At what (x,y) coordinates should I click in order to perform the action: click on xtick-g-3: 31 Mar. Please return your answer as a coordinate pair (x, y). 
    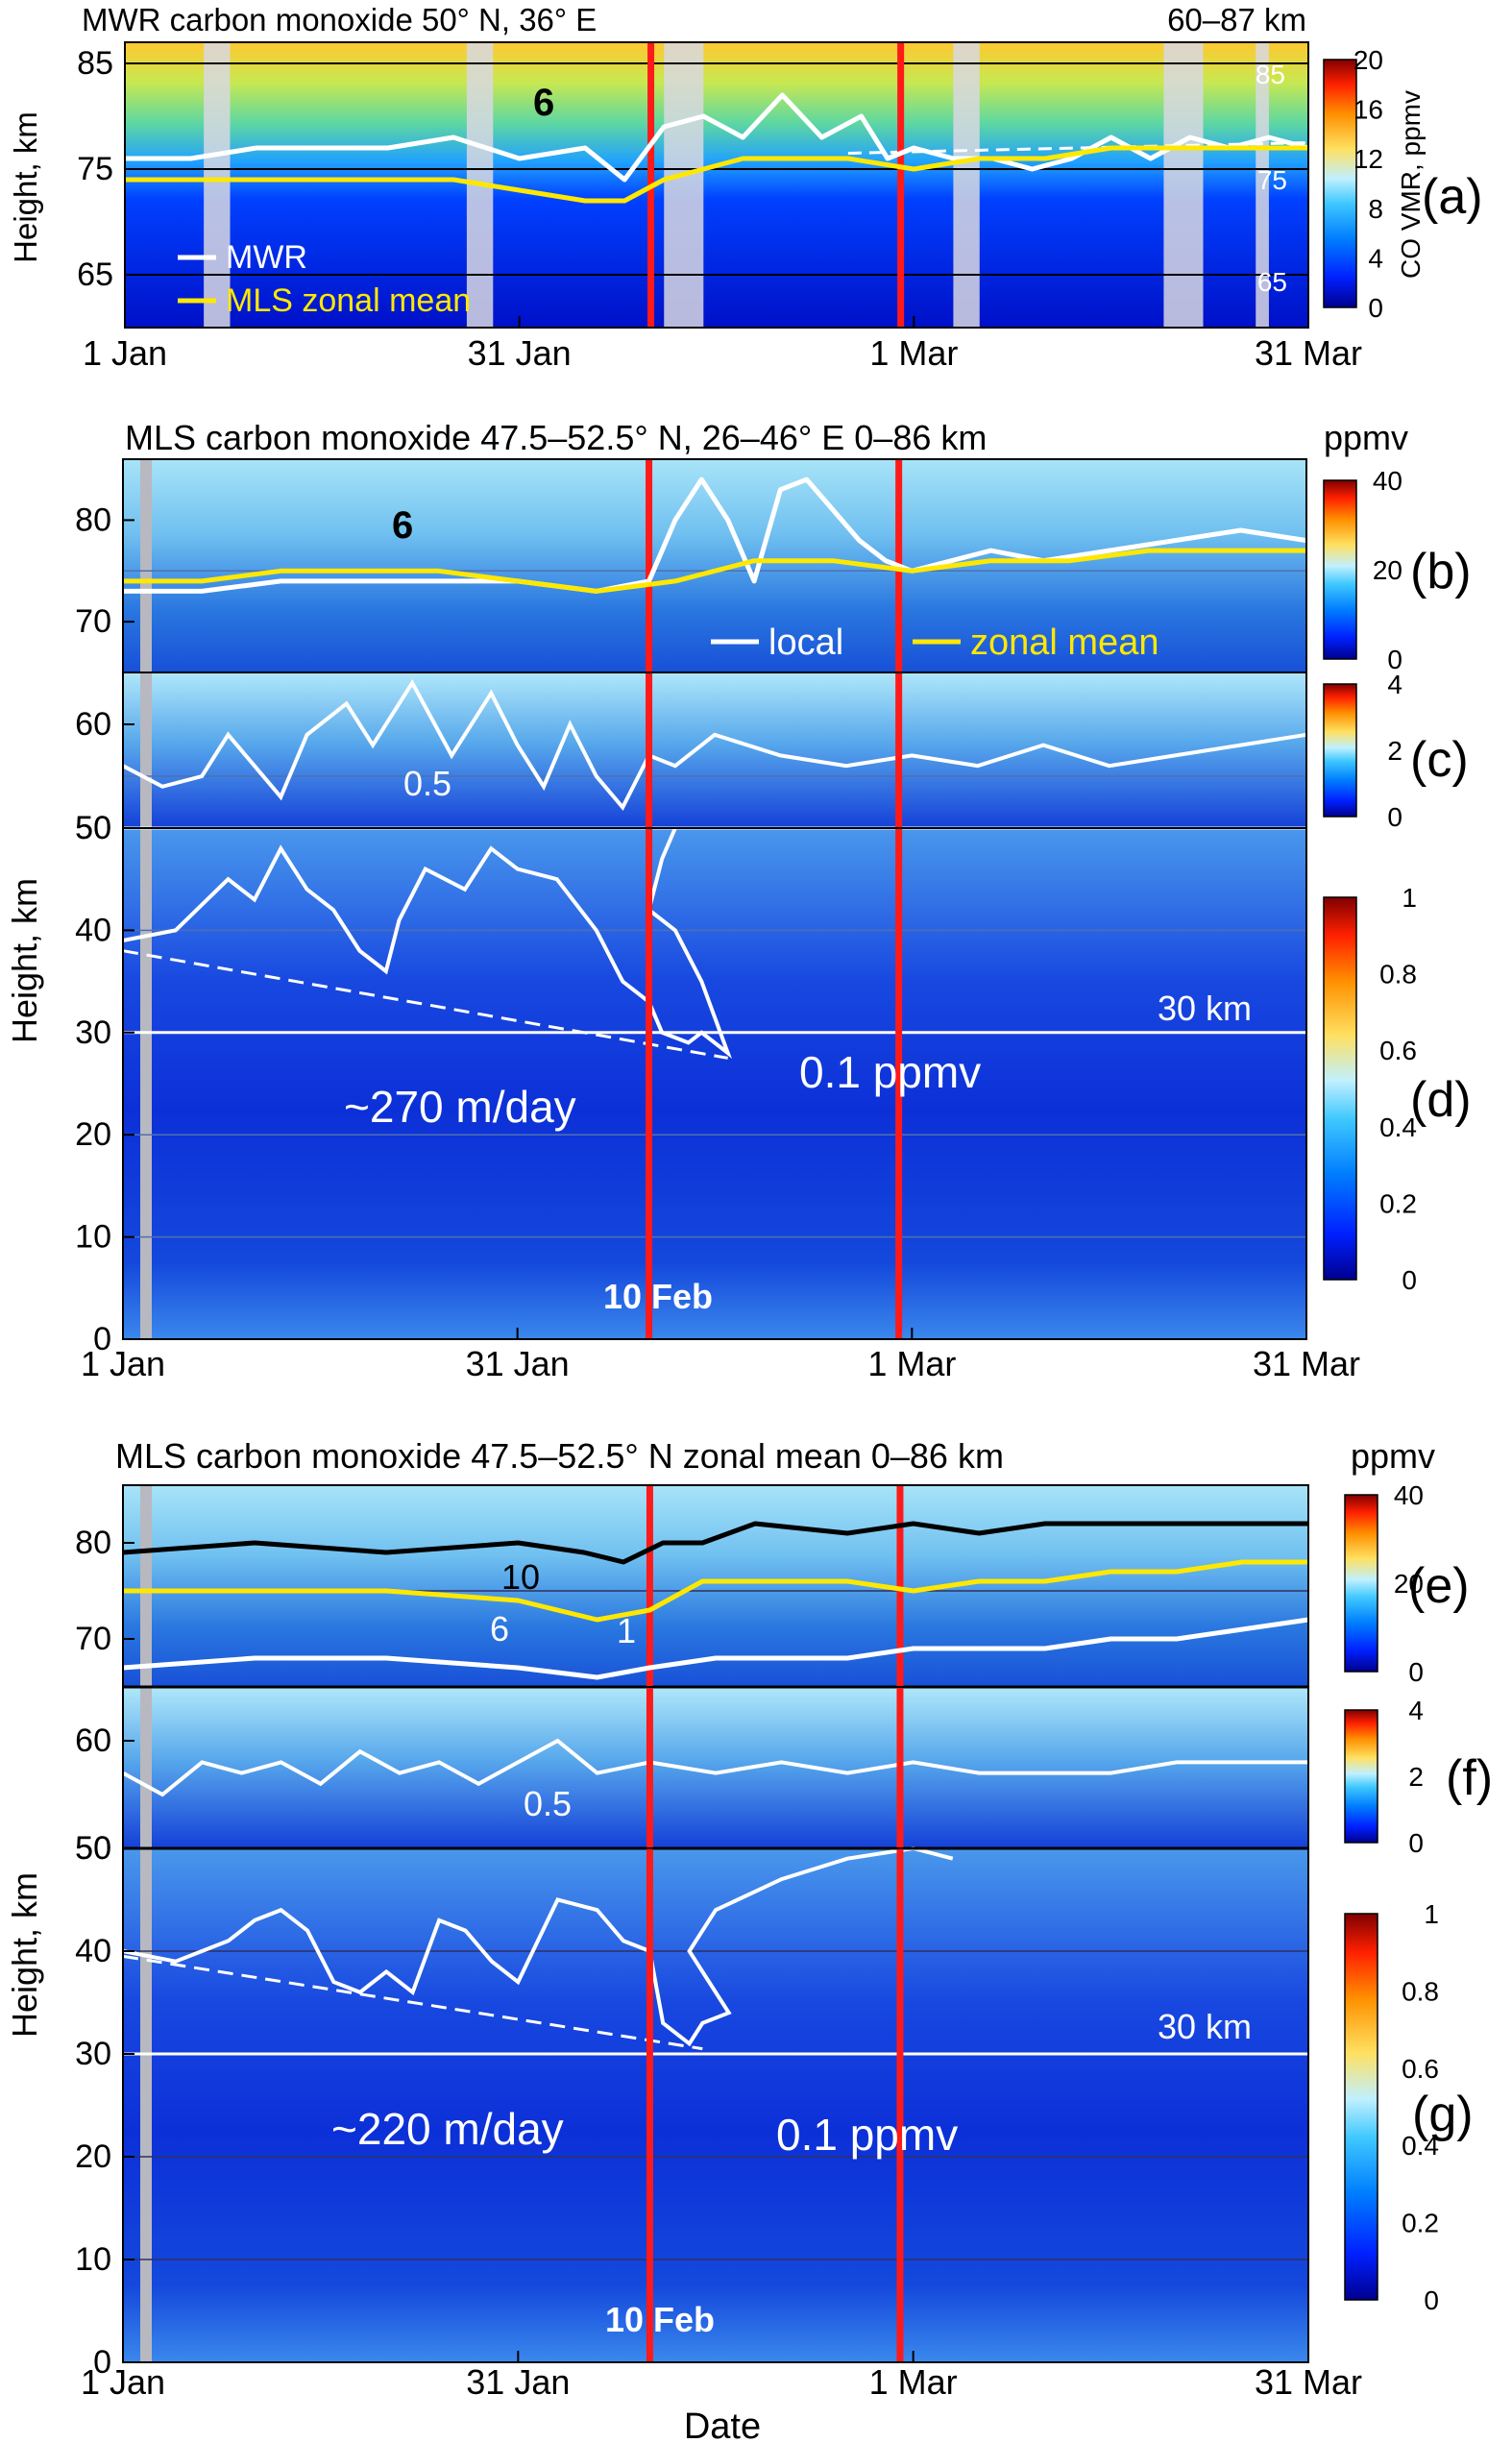
    Looking at the image, I should click on (1308, 2382).